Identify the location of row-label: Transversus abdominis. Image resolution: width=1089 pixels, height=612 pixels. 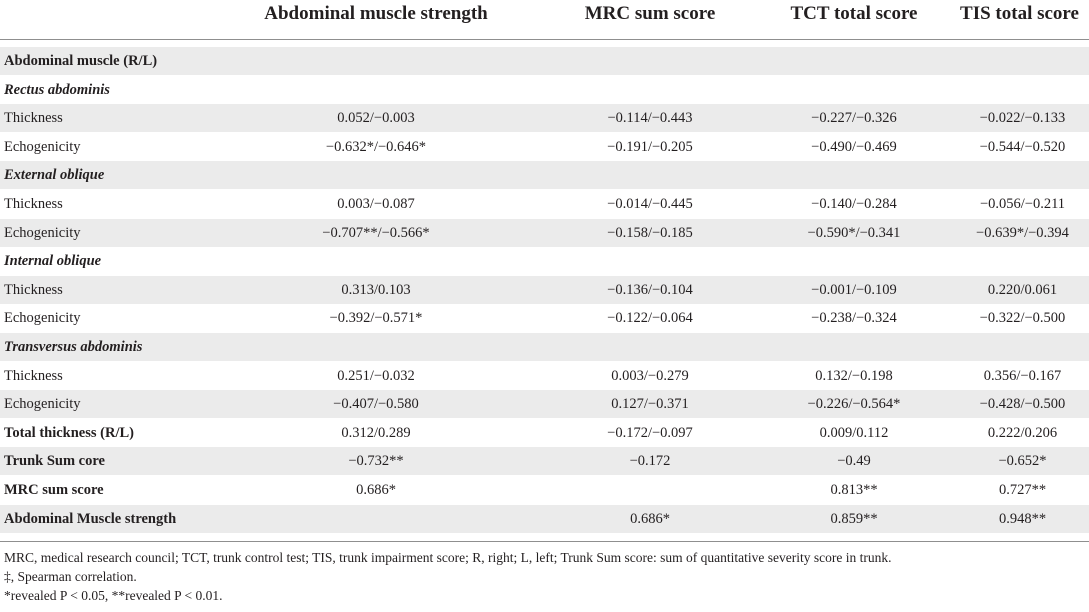
(73, 347).